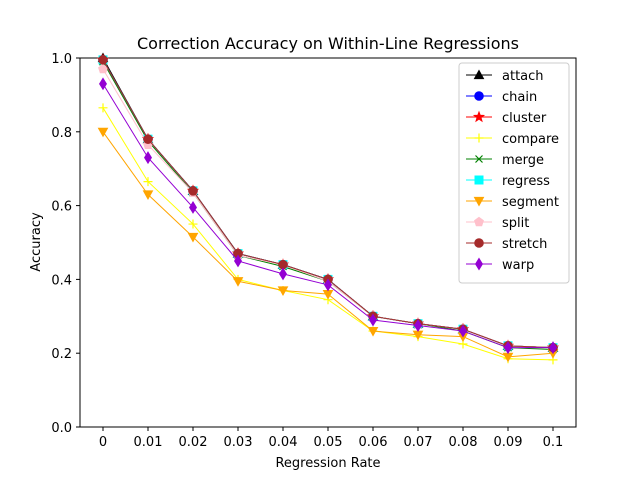  Describe the element at coordinates (530, 139) in the screenshot. I see `legend-label: compare` at that location.